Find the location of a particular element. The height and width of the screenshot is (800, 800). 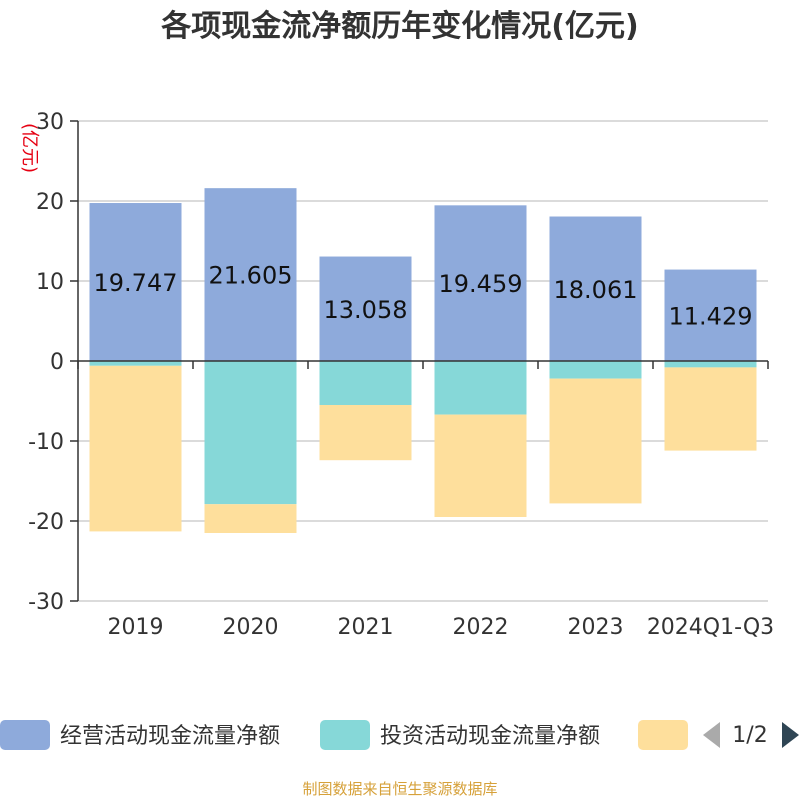

x-tick-label: 2022 is located at coordinates (481, 627).